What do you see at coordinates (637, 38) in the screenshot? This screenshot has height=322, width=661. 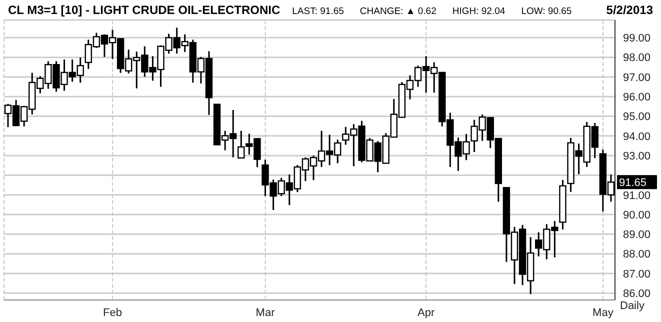 I see `y-tick-label: 99.00` at bounding box center [637, 38].